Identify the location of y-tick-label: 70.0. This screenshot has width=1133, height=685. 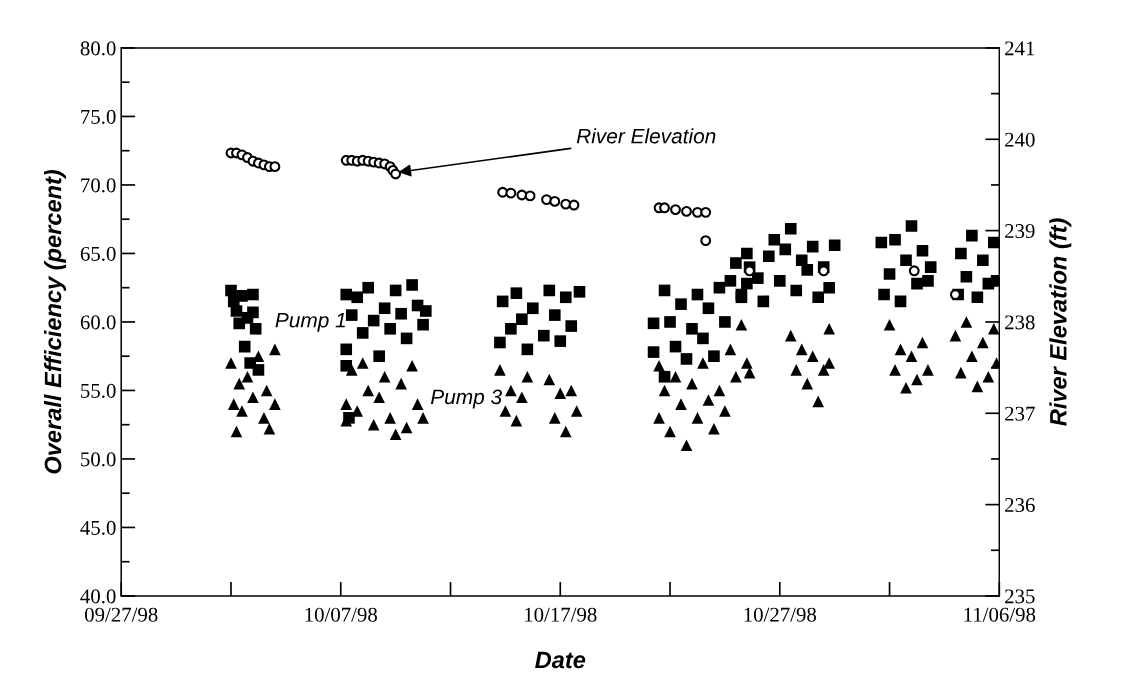
(98, 185).